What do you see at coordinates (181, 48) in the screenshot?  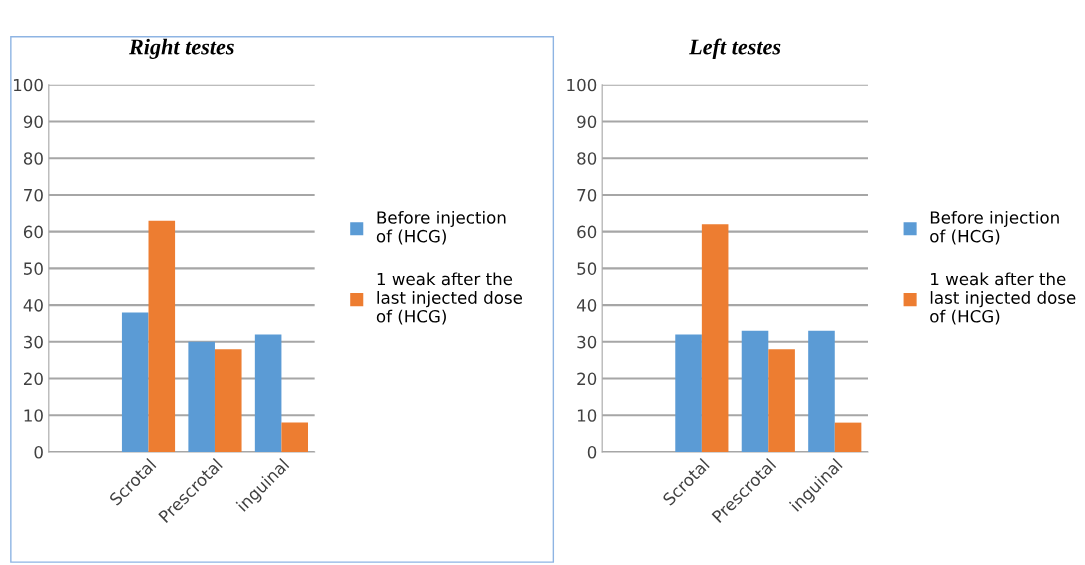 I see `chart-title: Right testes` at bounding box center [181, 48].